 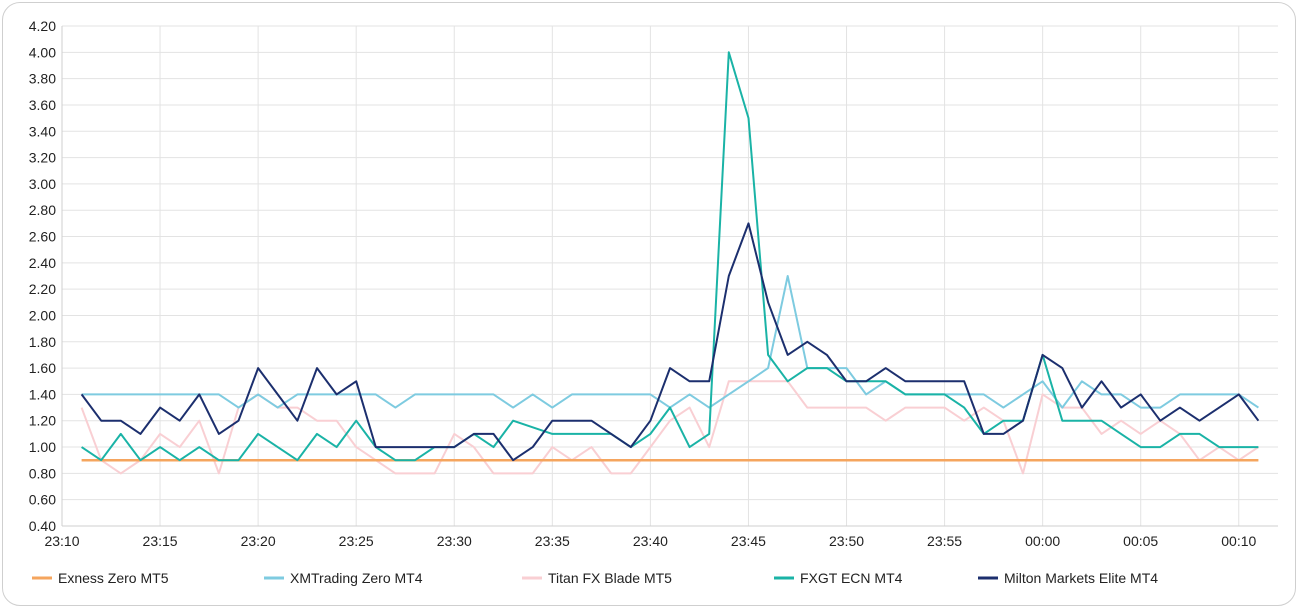 I want to click on x-tick-label: 00:10, so click(x=1238, y=541).